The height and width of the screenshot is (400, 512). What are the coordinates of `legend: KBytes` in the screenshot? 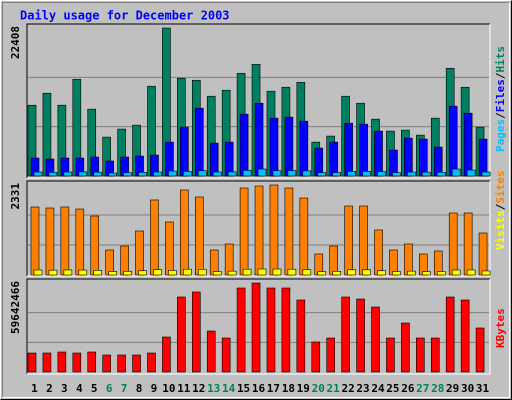 It's located at (500, 328).